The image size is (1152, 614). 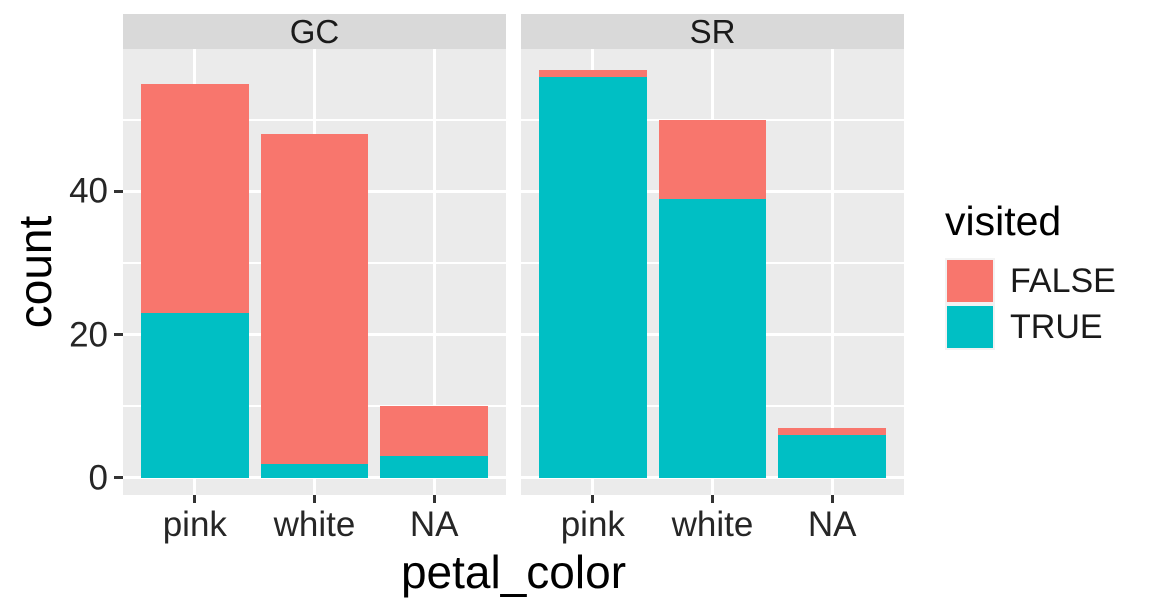 I want to click on facet-strip-label: GC, so click(x=314, y=31).